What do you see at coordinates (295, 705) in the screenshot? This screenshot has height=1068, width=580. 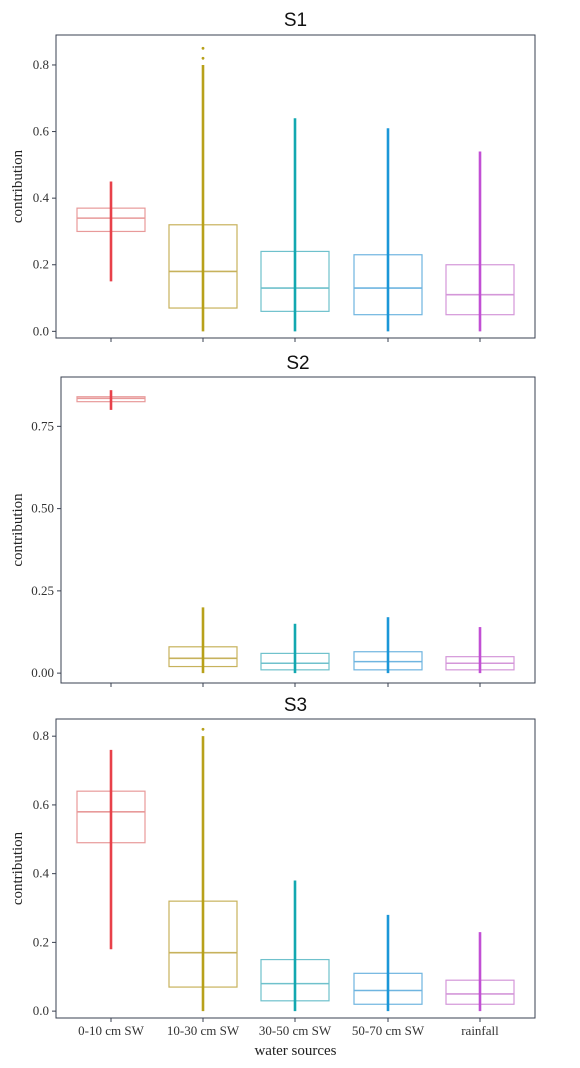 I see `panel-title: S3` at bounding box center [295, 705].